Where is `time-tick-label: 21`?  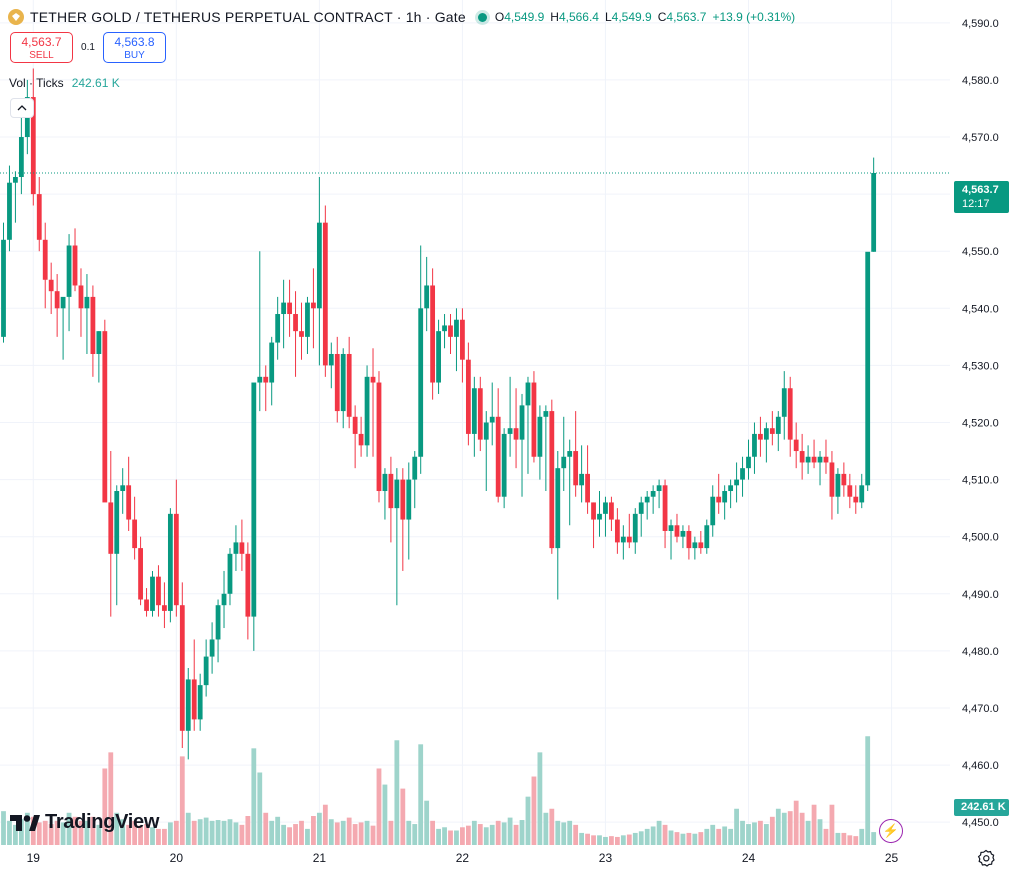 time-tick-label: 21 is located at coordinates (320, 858).